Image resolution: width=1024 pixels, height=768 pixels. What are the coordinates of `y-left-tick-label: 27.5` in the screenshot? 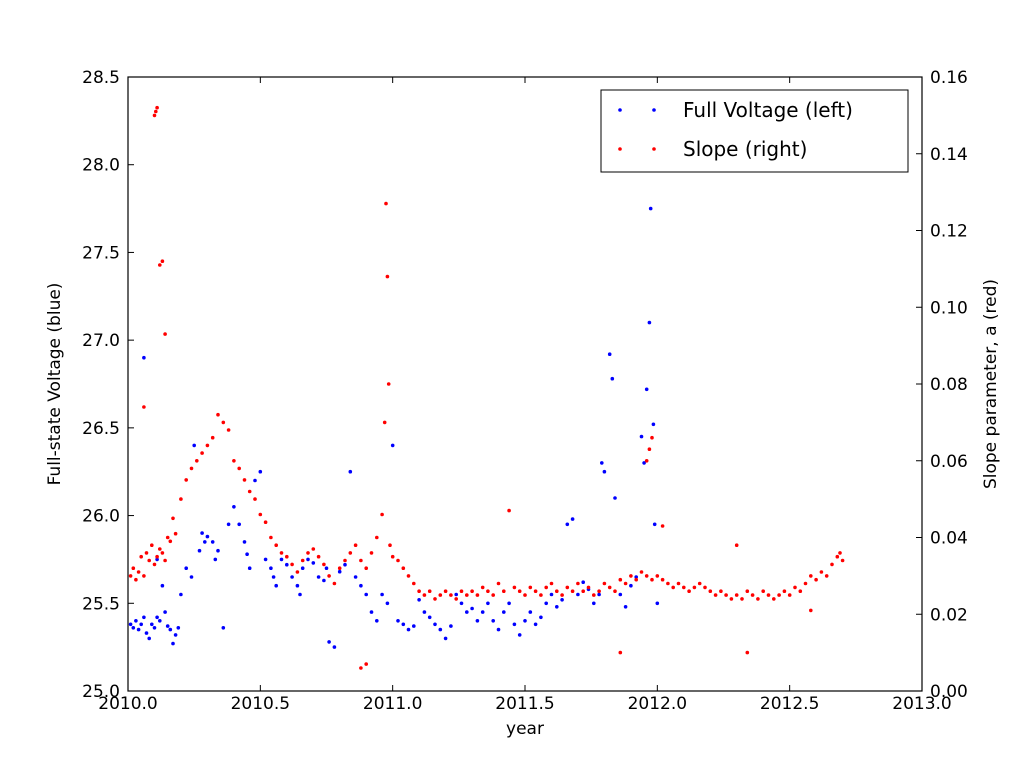 It's located at (101, 253).